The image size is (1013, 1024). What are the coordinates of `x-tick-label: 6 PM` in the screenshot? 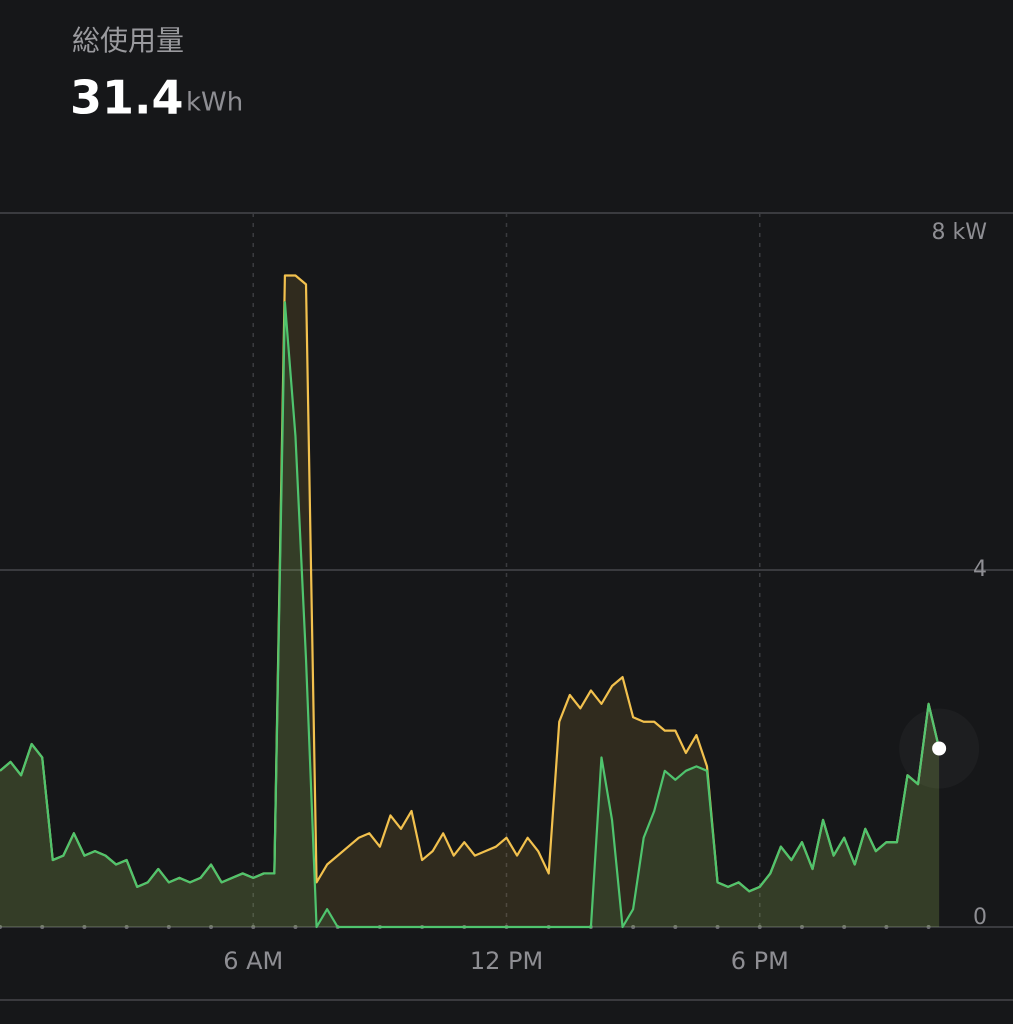 It's located at (760, 961).